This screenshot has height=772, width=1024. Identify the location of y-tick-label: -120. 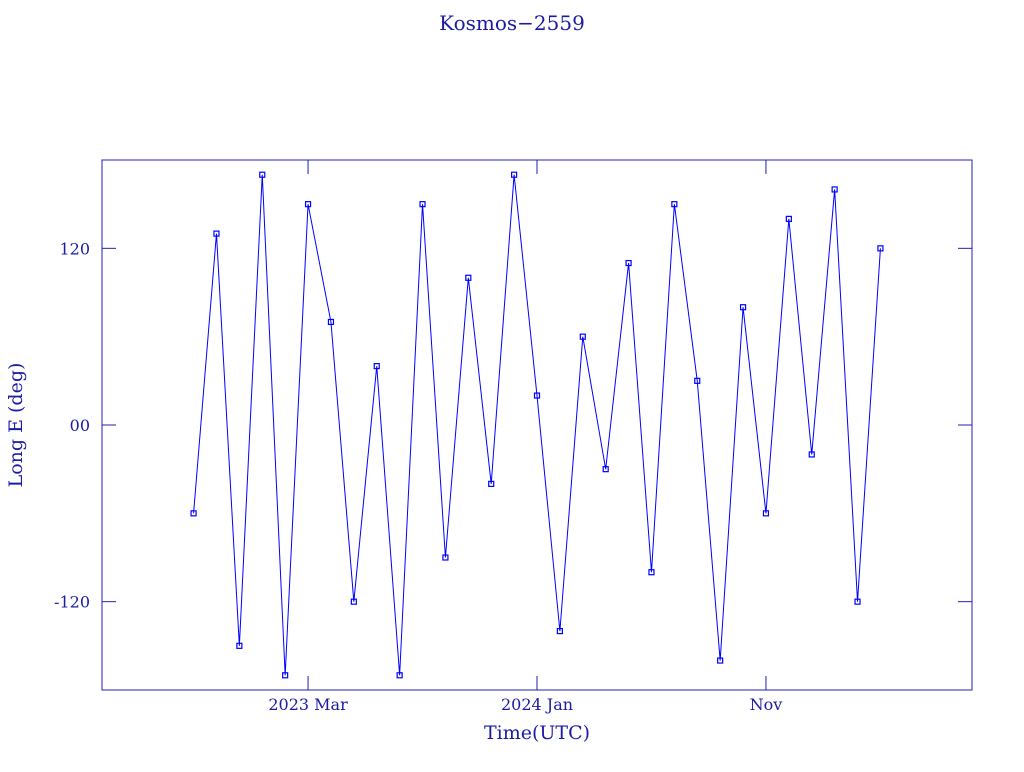
(72, 602).